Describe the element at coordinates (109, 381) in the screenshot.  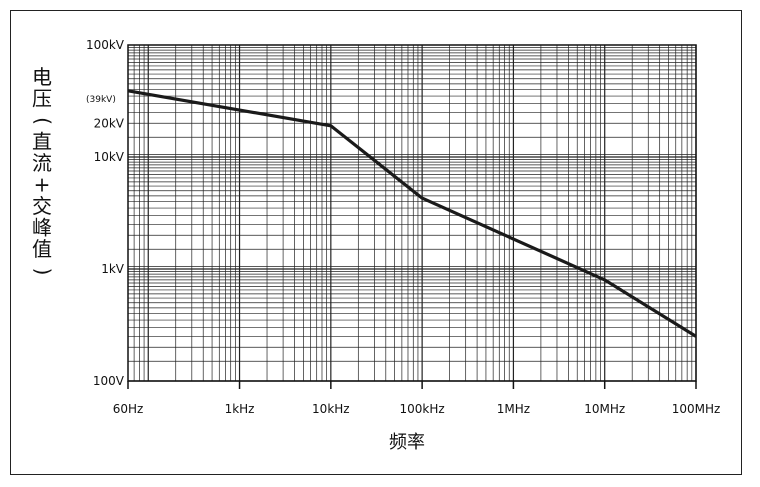
I see `y-tick-label: 100V` at that location.